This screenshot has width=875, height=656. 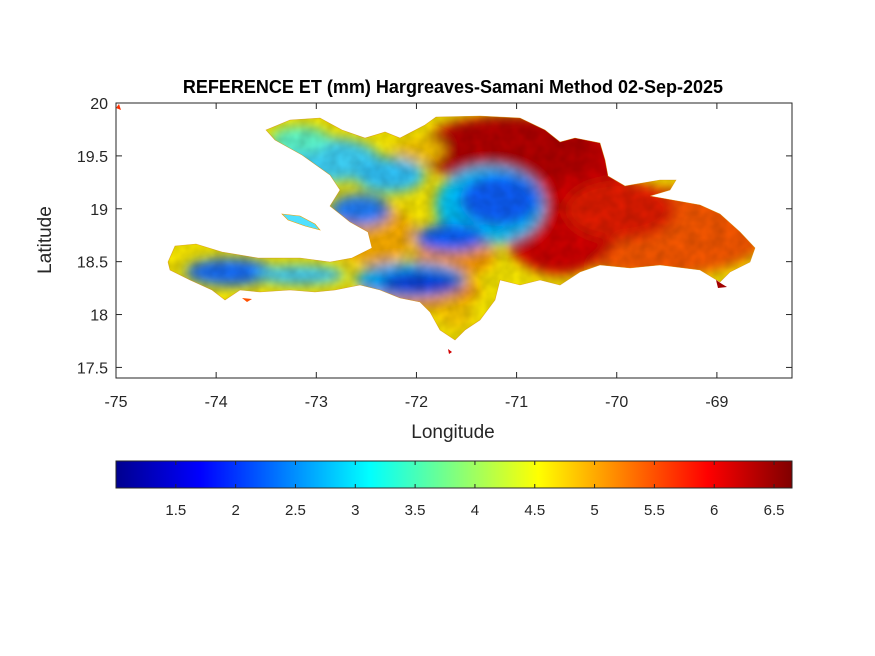 I want to click on colorbar-tick-label: 2.5, so click(x=295, y=510).